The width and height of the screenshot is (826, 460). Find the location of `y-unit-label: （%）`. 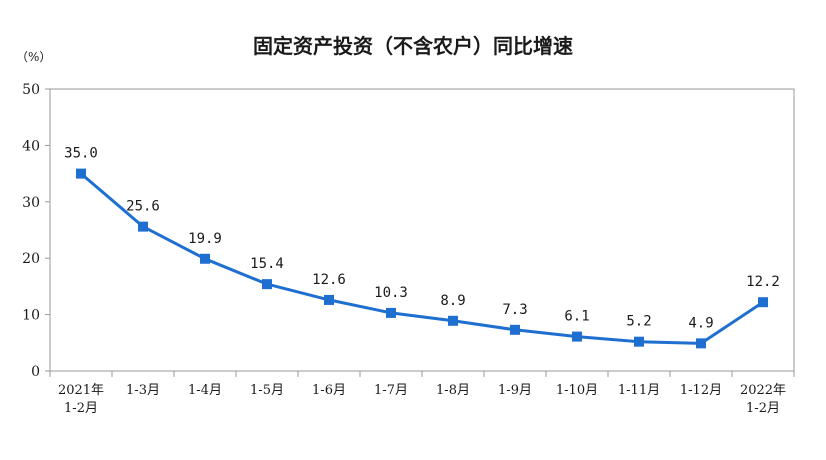

y-unit-label: （%） is located at coordinates (34, 57).